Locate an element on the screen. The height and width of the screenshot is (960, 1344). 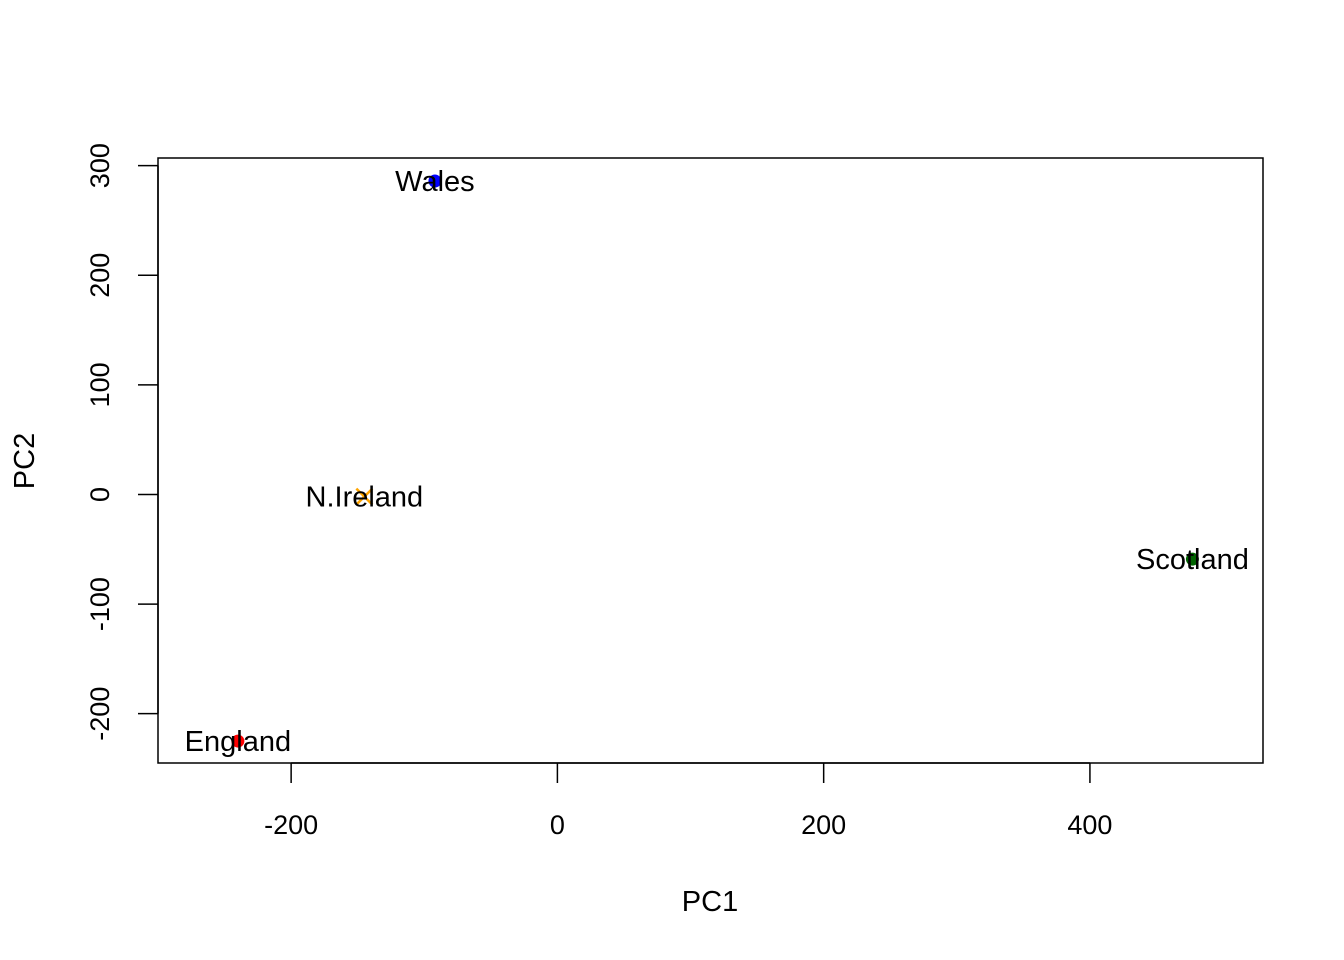
x-tick-label: 0 is located at coordinates (557, 825).